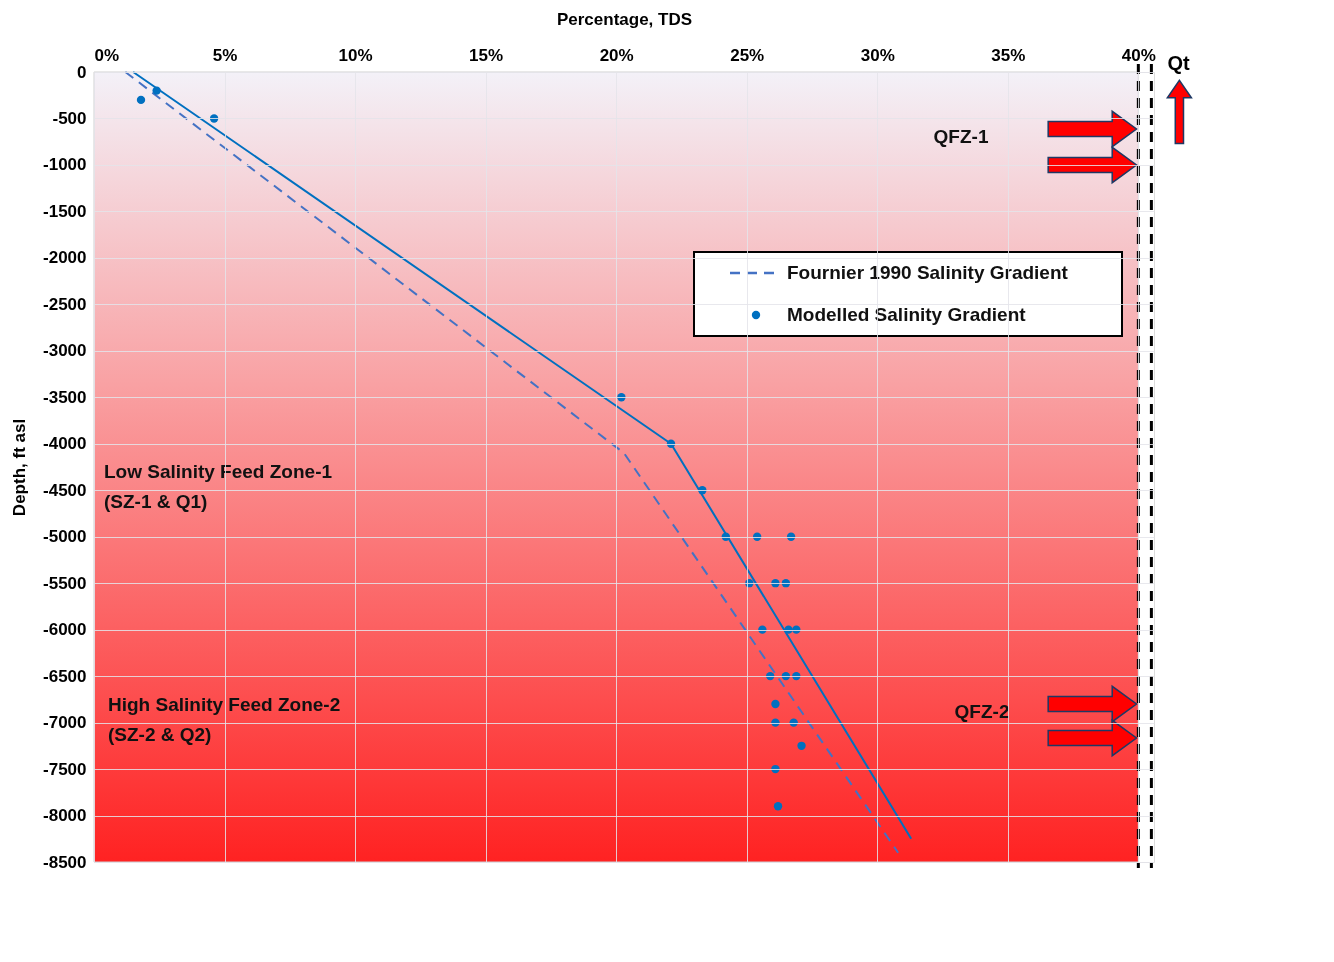 The height and width of the screenshot is (962, 1334). What do you see at coordinates (65, 351) in the screenshot?
I see `y-tick-label: -3000` at bounding box center [65, 351].